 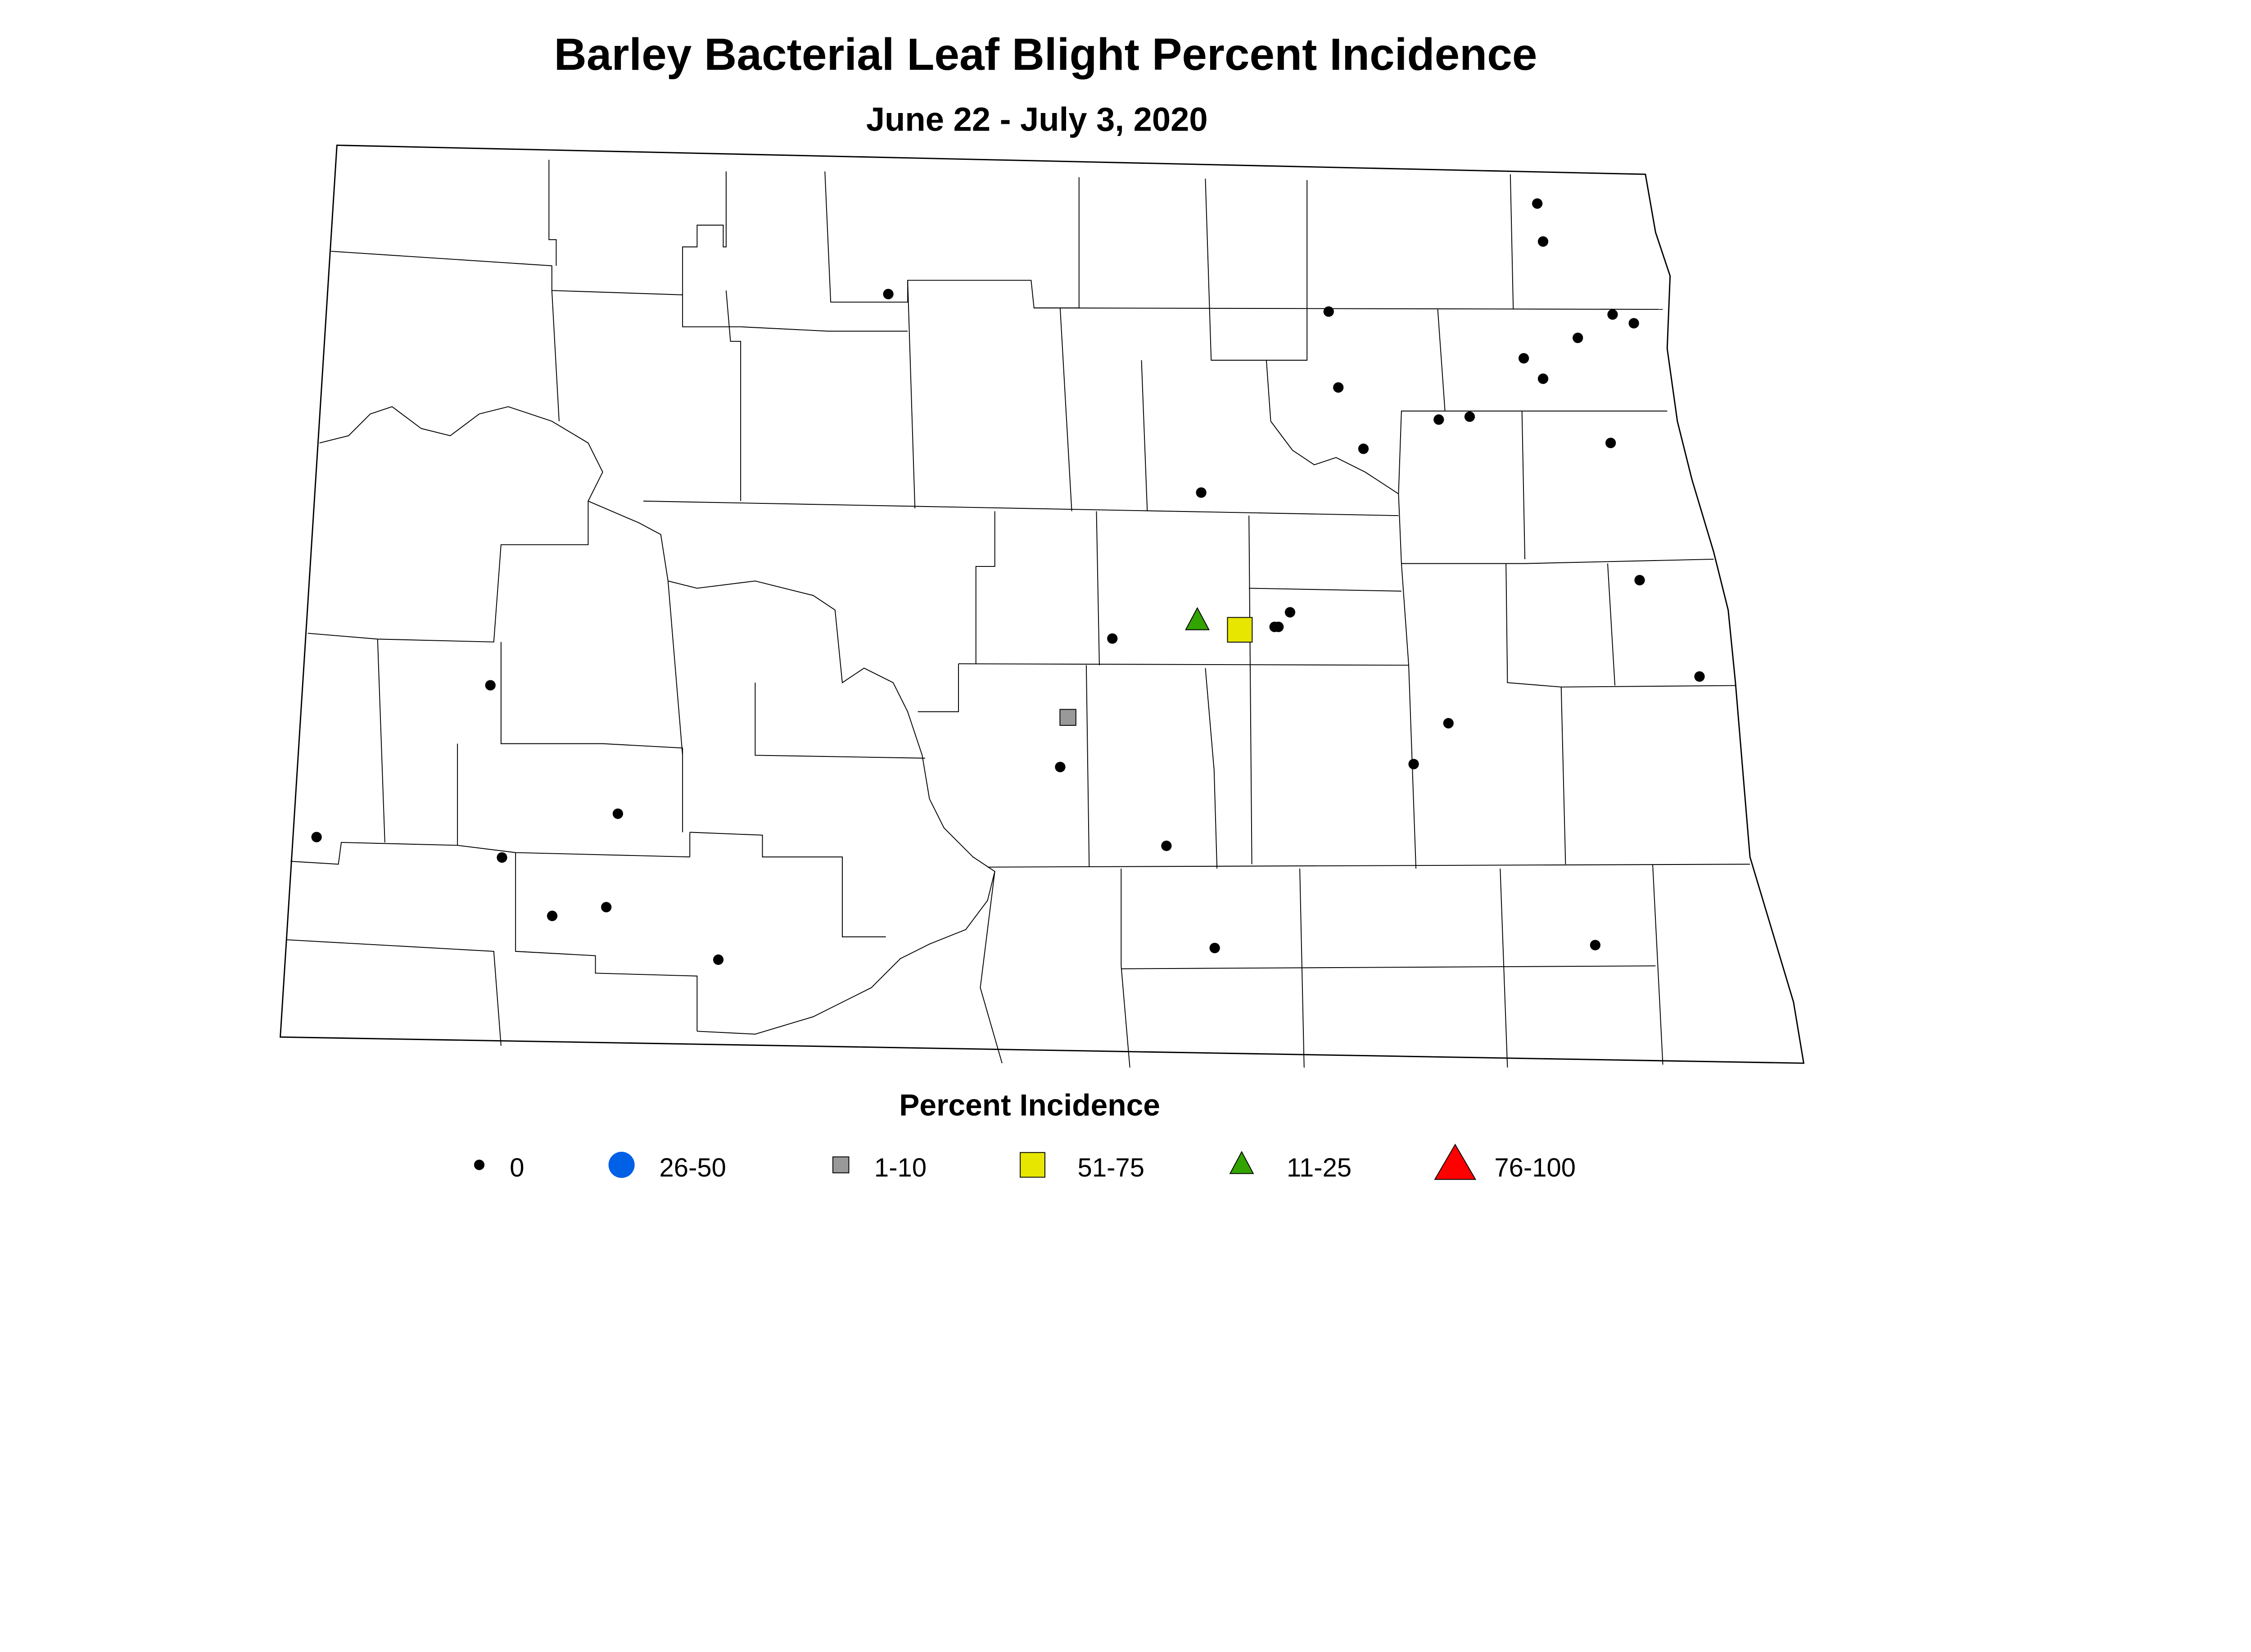 I want to click on legend-item: 76-100, so click(x=1505, y=1163).